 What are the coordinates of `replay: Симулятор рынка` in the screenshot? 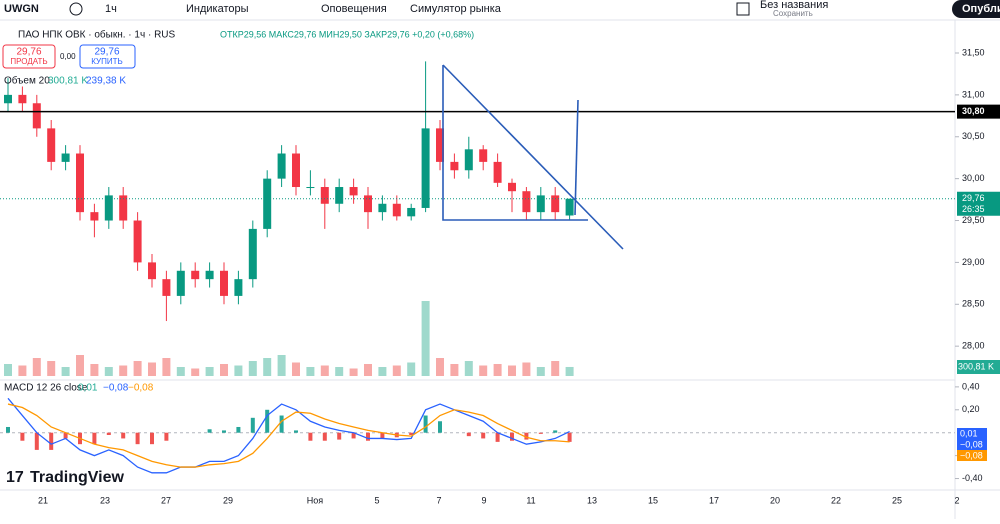 It's located at (456, 9).